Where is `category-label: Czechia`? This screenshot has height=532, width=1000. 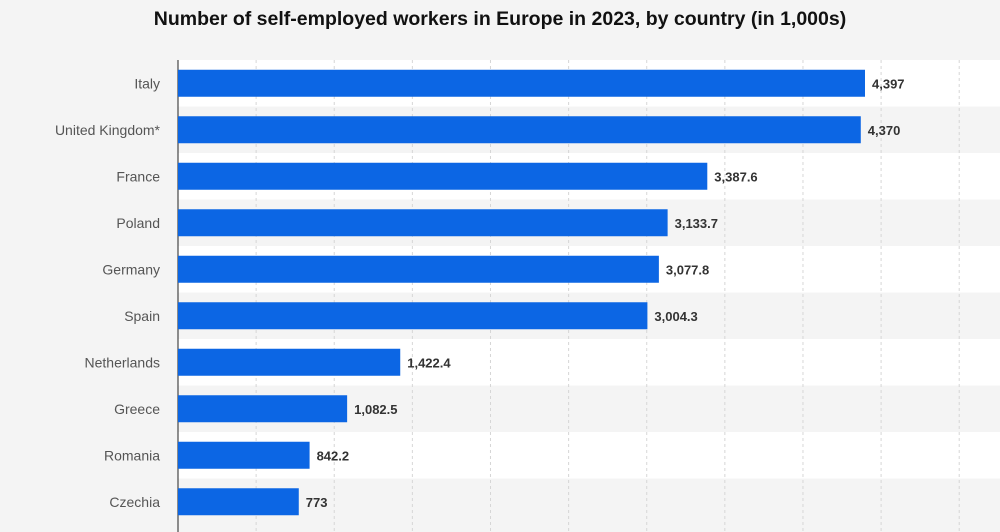 category-label: Czechia is located at coordinates (134, 502).